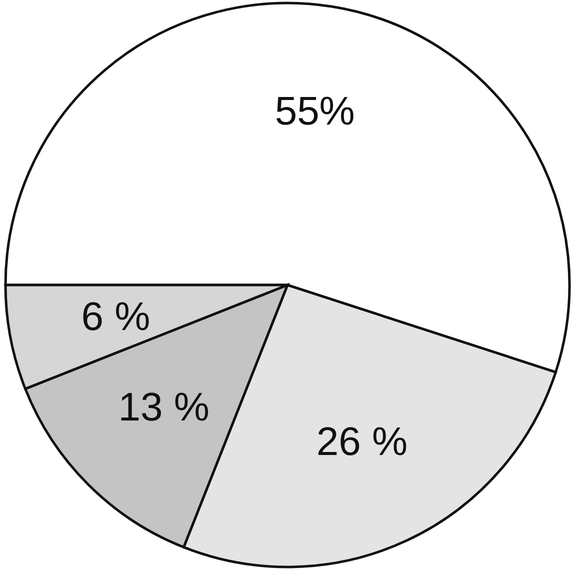 The image size is (587, 577). Describe the element at coordinates (362, 442) in the screenshot. I see `data-label: 26 %` at that location.